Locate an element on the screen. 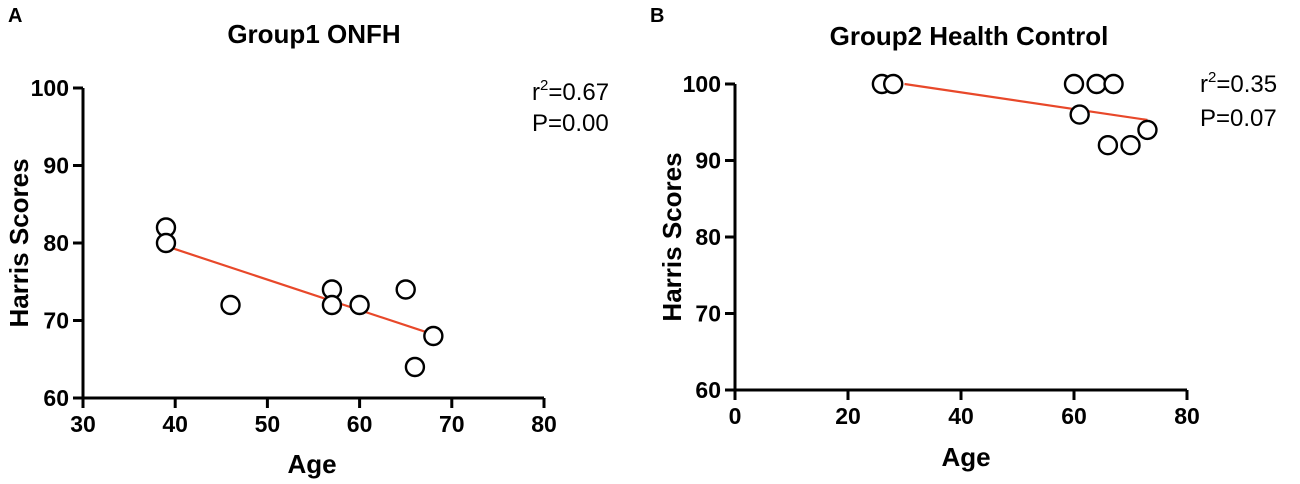  x-tick-label: 20 is located at coordinates (848, 416).